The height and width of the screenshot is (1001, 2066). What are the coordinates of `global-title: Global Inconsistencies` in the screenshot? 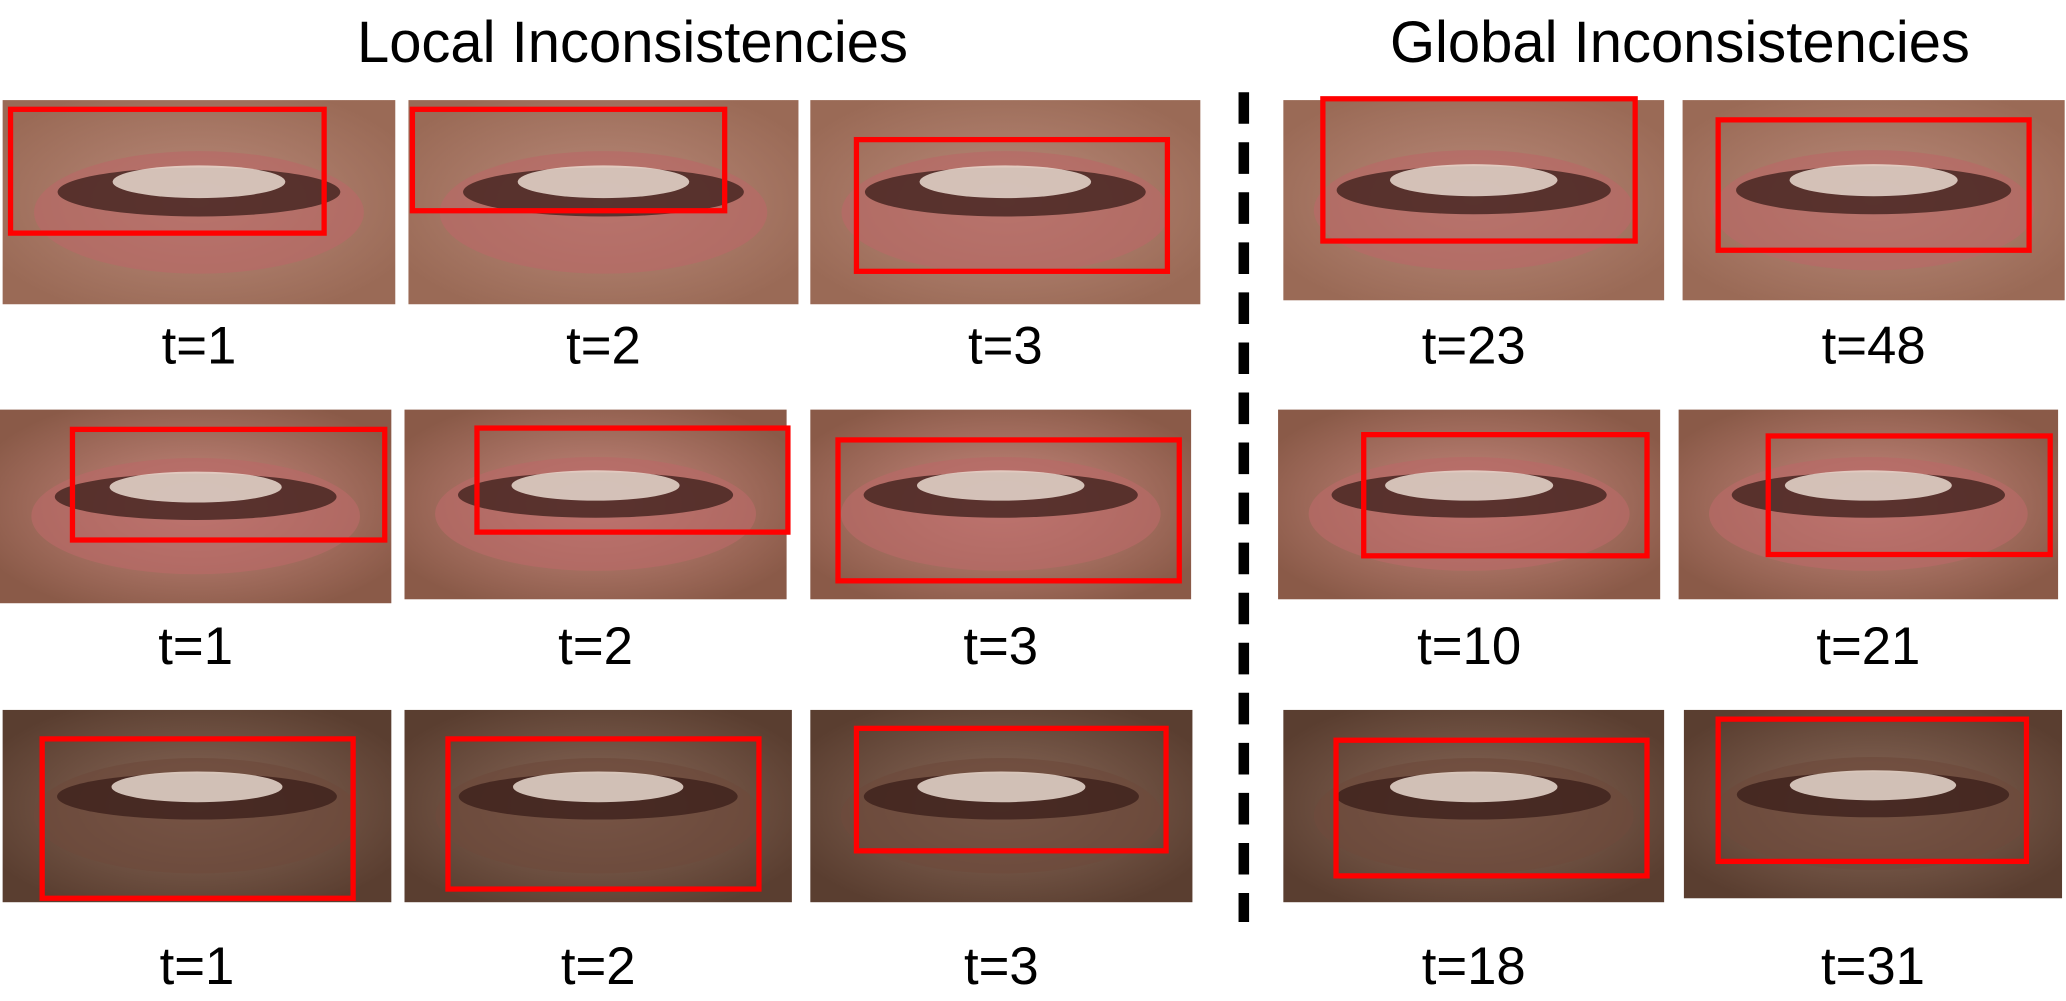 It's located at (1680, 43).